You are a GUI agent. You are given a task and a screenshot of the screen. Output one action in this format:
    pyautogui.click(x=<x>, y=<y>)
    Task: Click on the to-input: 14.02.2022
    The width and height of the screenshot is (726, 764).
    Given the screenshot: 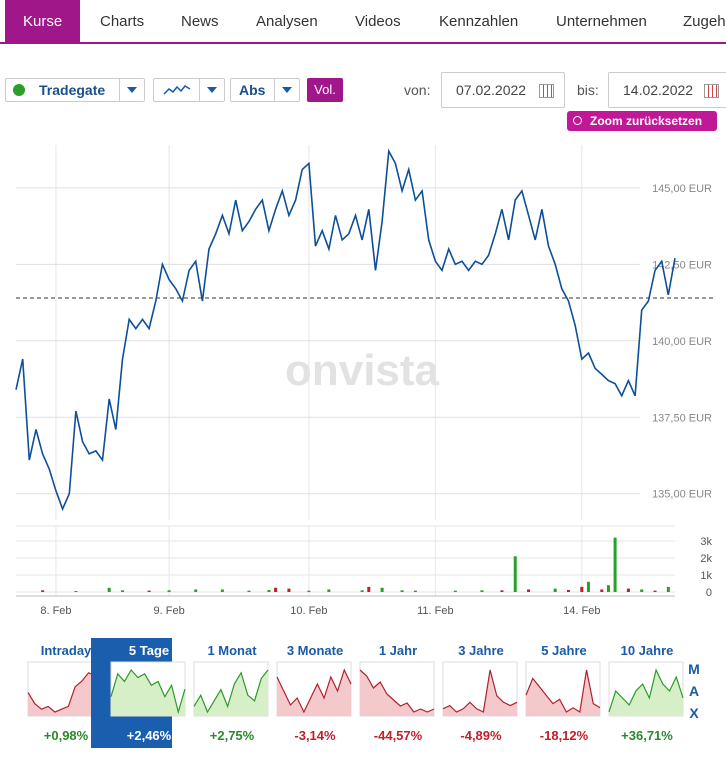 What is the action you would take?
    pyautogui.click(x=667, y=90)
    